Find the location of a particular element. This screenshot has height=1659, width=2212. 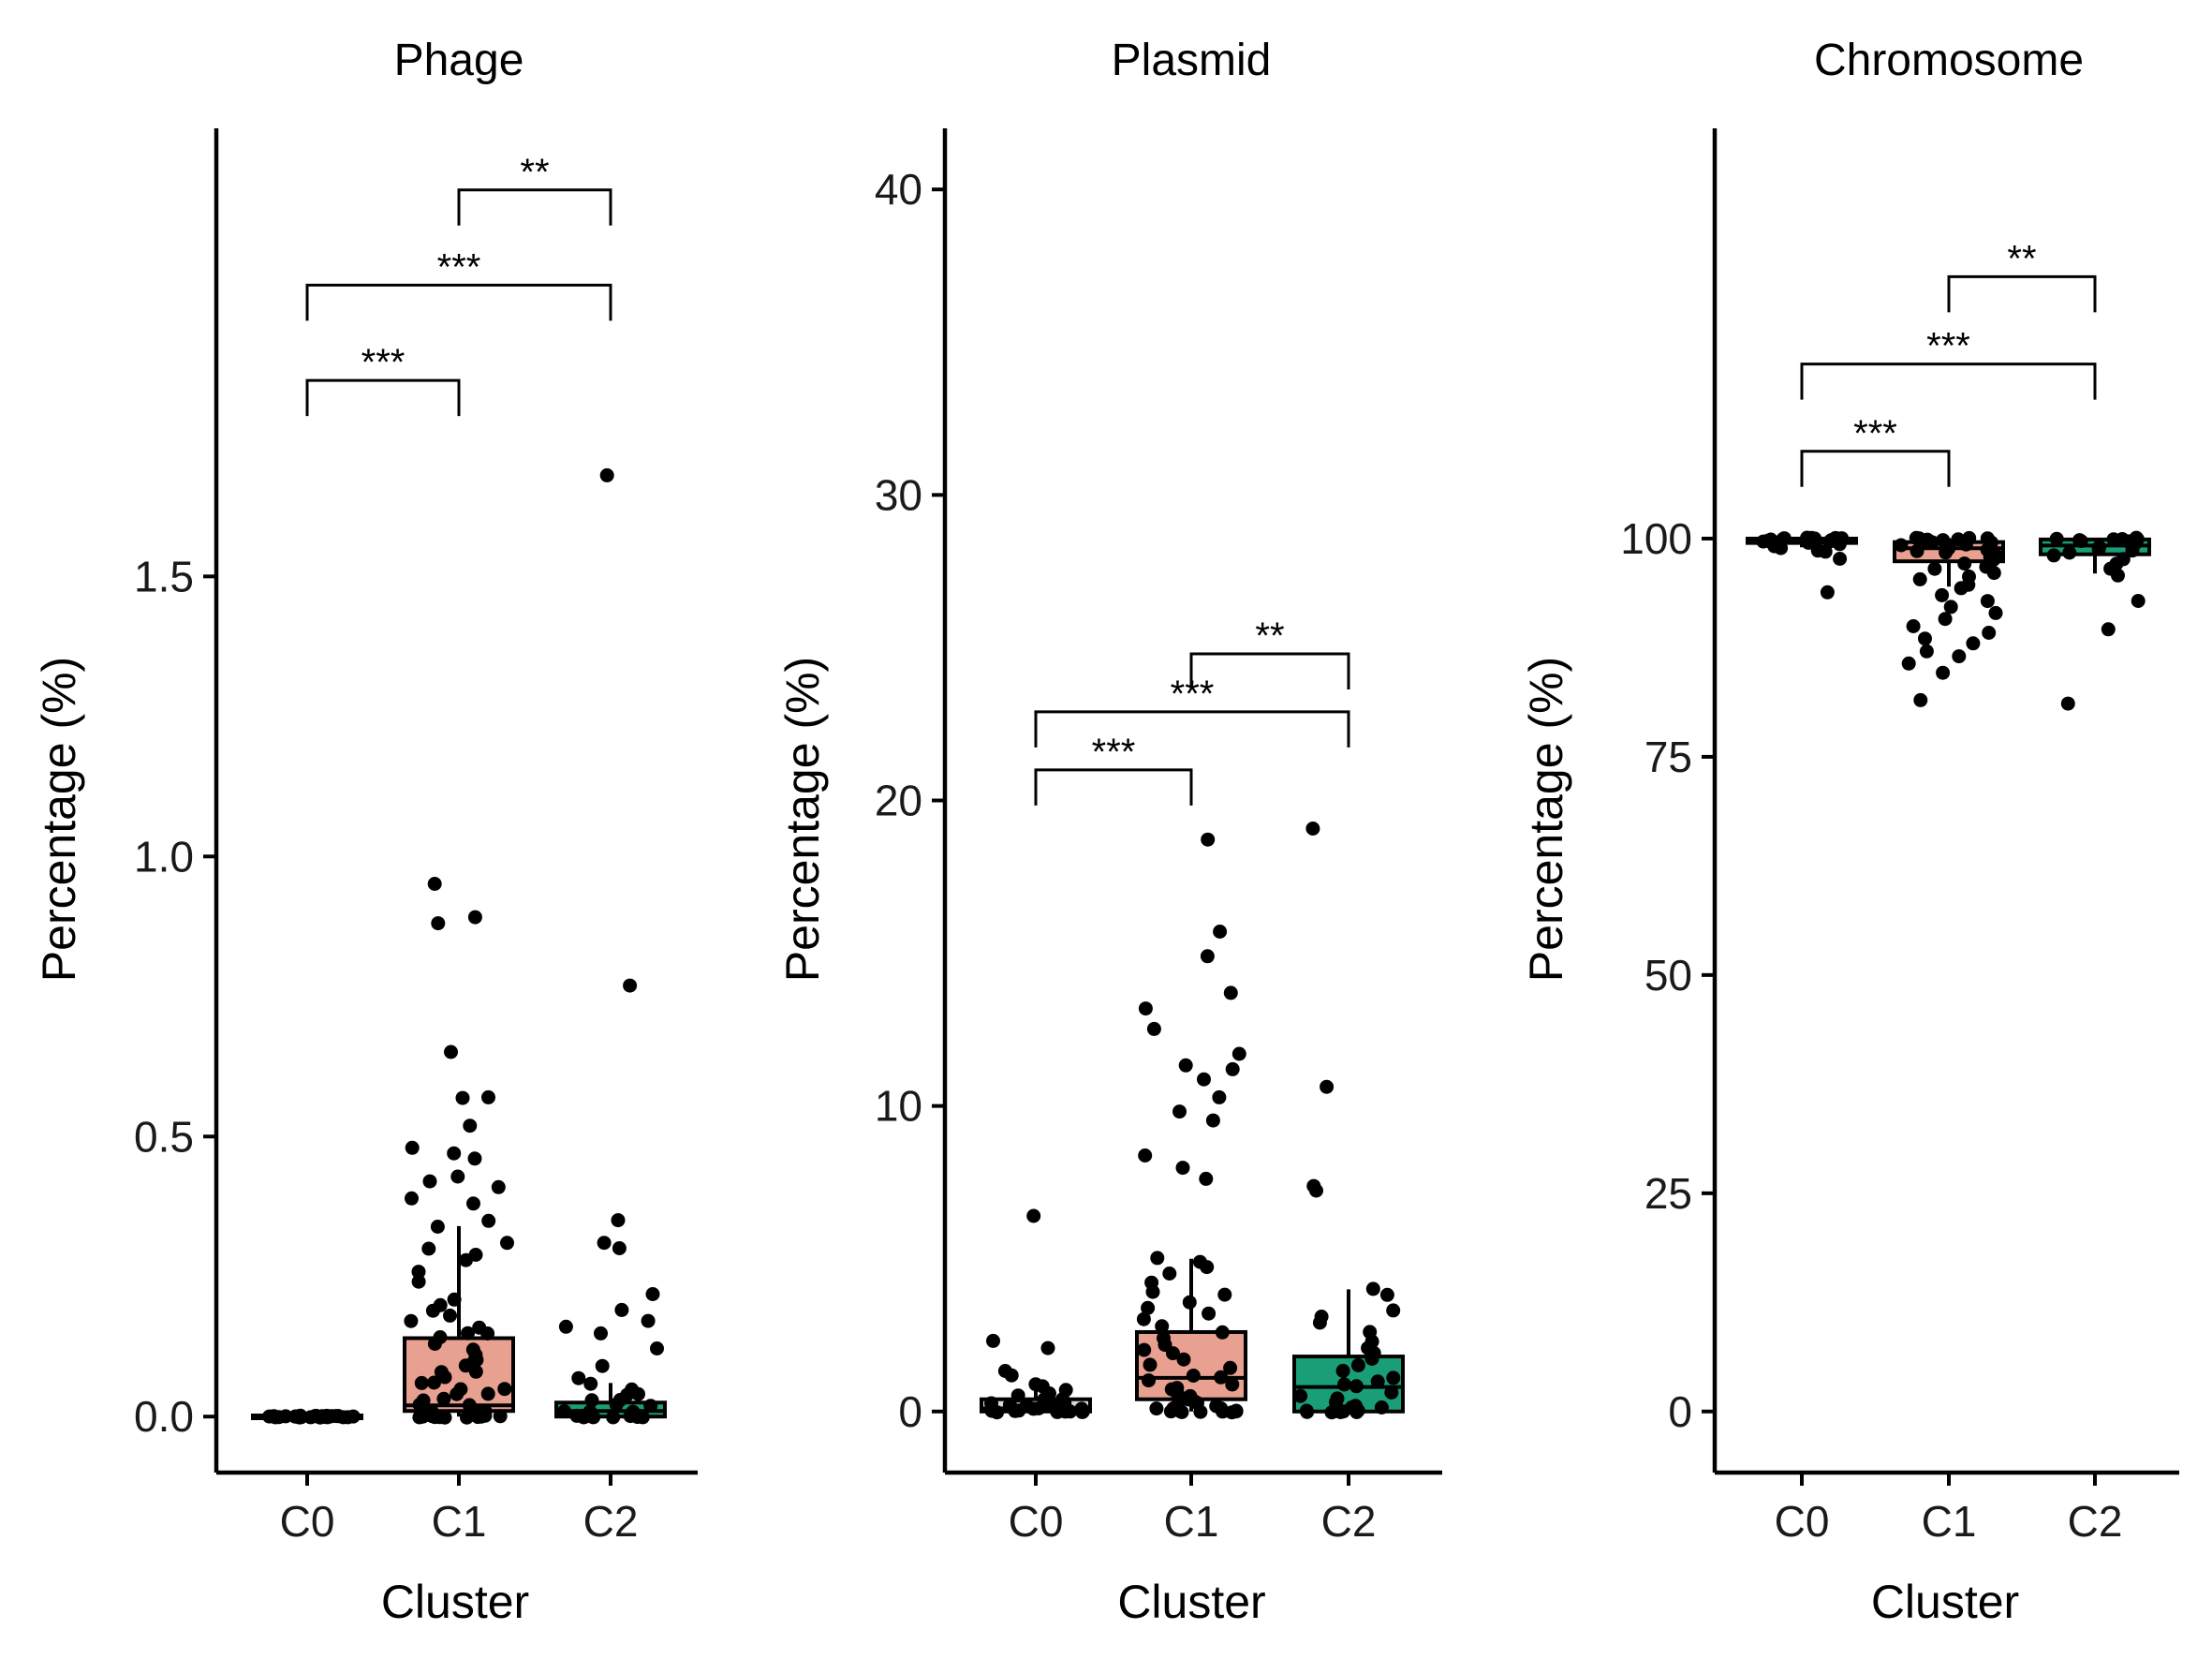

significance-bracket: *** is located at coordinates (1949, 363).